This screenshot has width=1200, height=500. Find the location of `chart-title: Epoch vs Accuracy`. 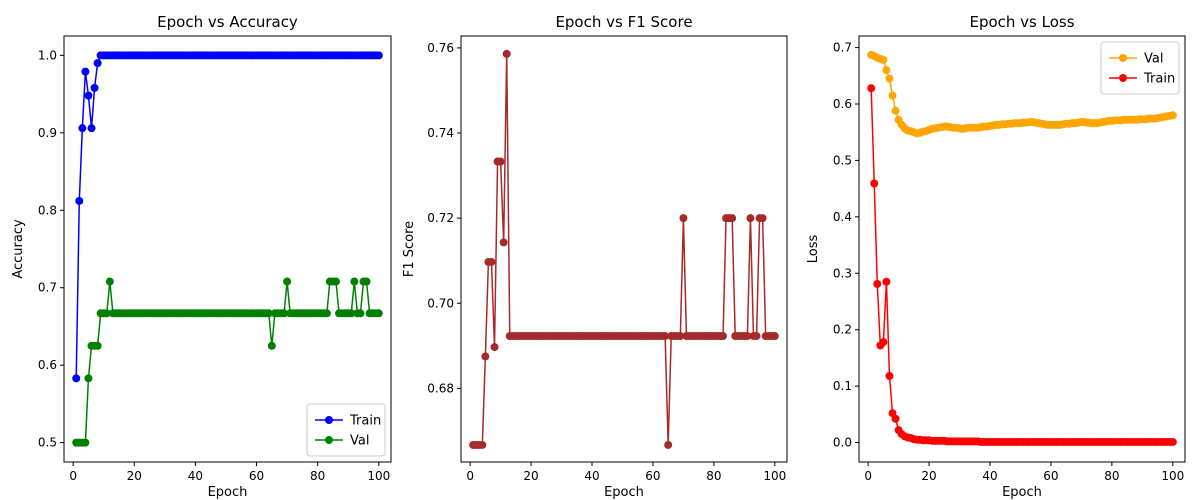

chart-title: Epoch vs Accuracy is located at coordinates (227, 22).